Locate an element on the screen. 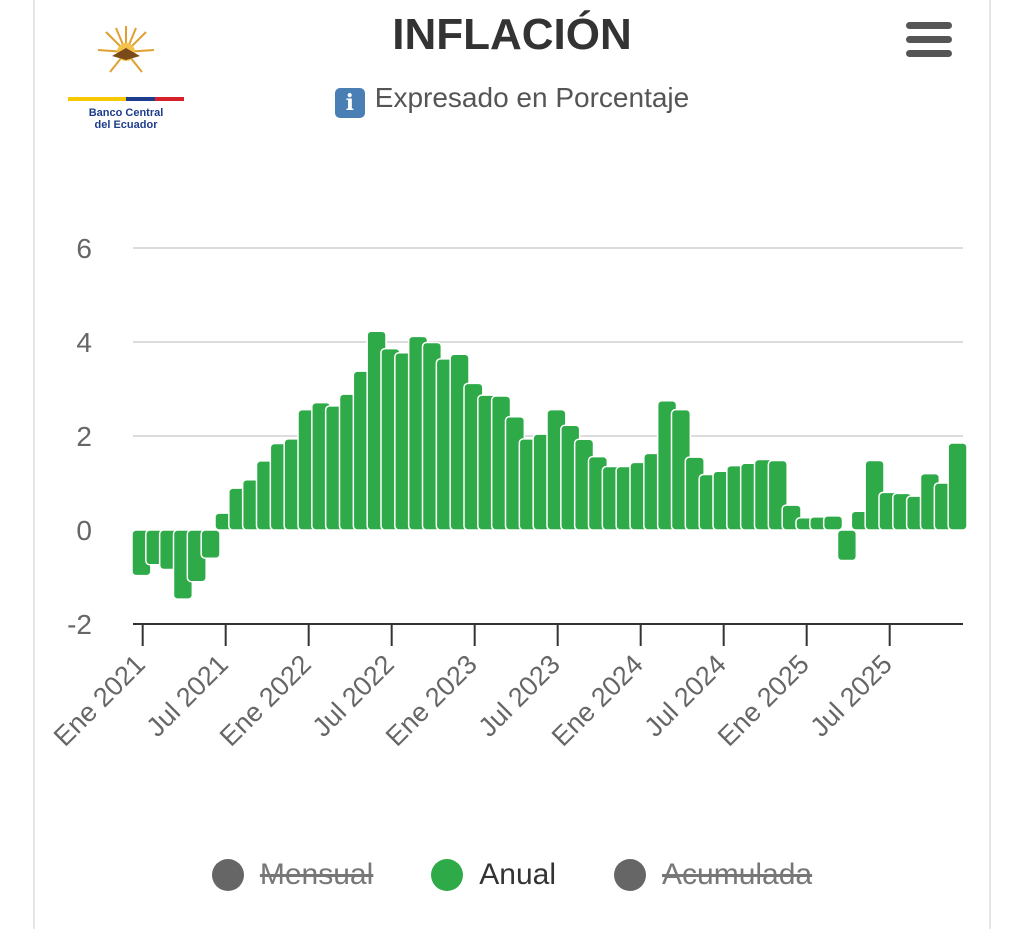 This screenshot has width=1024, height=929. y-tick-label: -2 is located at coordinates (79, 624).